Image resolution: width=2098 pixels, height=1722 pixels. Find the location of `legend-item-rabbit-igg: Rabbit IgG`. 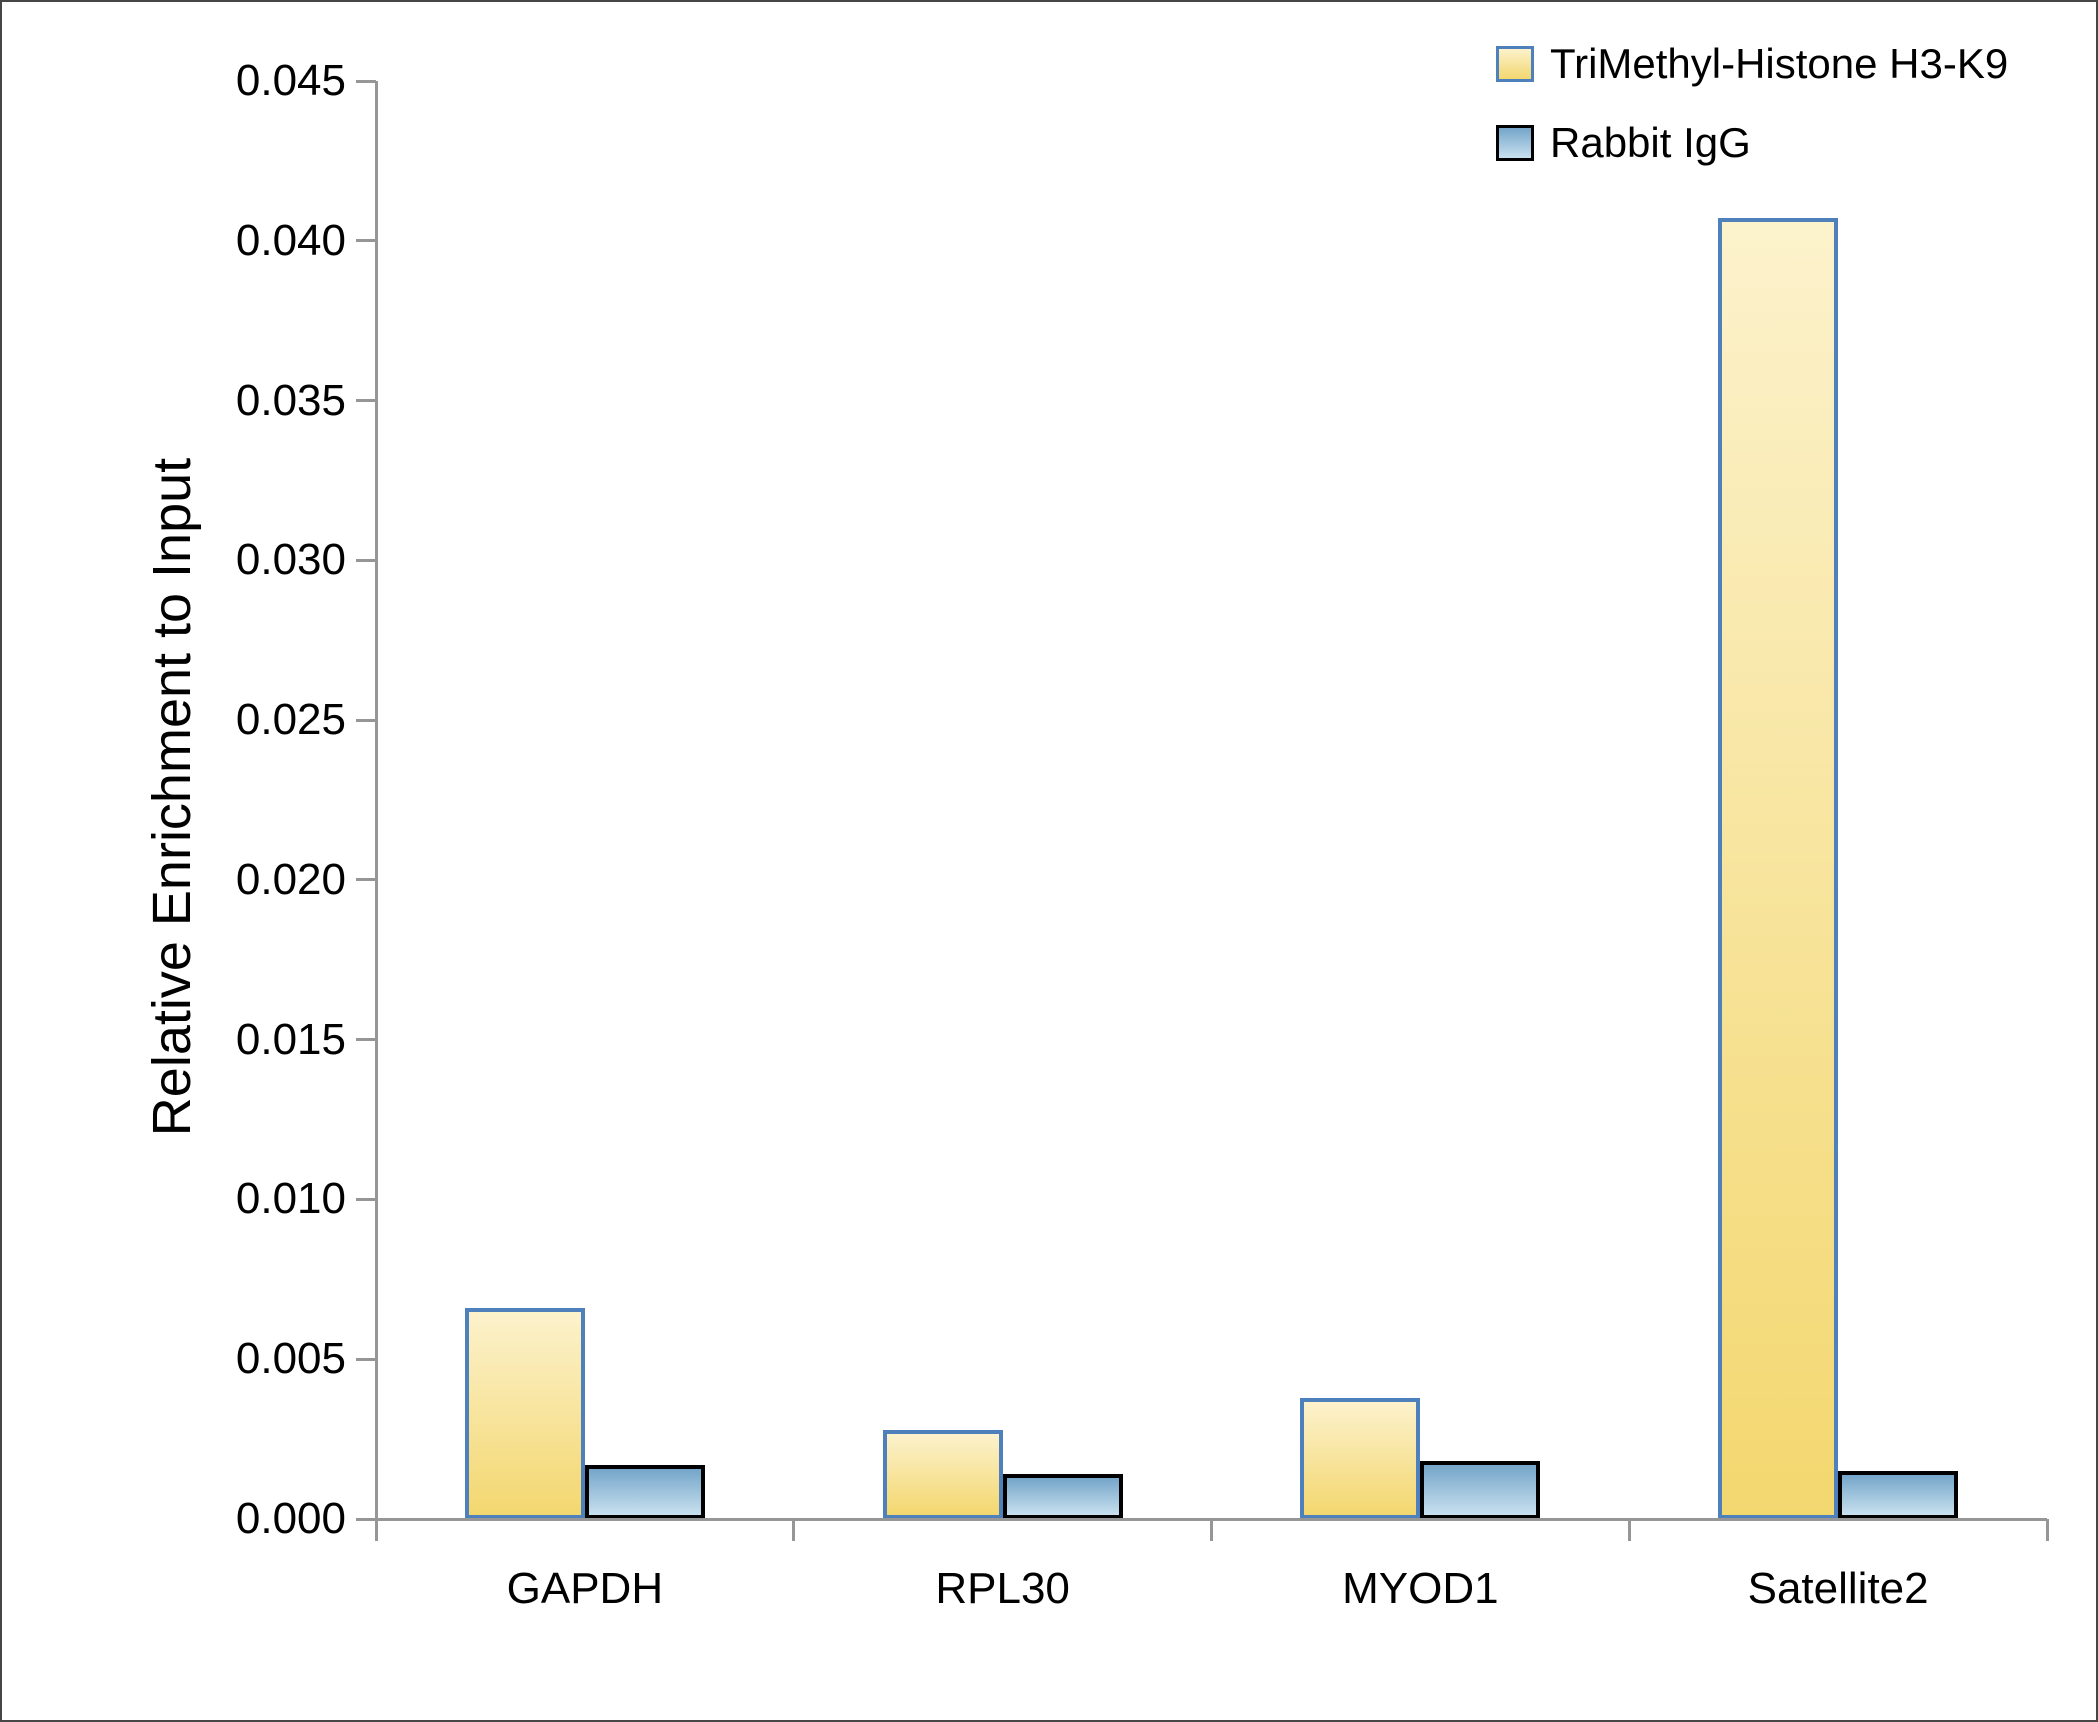

legend-item-rabbit-igg: Rabbit IgG is located at coordinates (1623, 143).